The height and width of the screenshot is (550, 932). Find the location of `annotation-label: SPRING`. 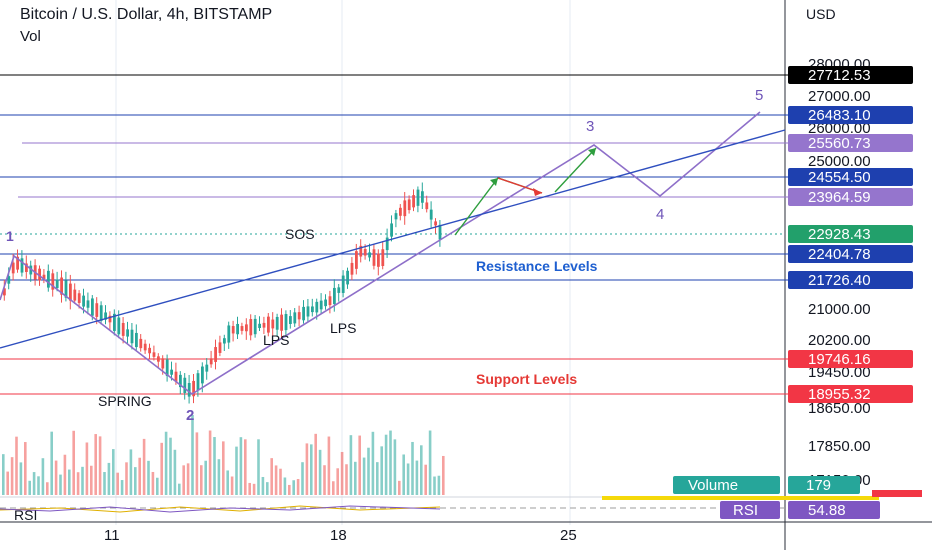

annotation-label: SPRING is located at coordinates (125, 401).